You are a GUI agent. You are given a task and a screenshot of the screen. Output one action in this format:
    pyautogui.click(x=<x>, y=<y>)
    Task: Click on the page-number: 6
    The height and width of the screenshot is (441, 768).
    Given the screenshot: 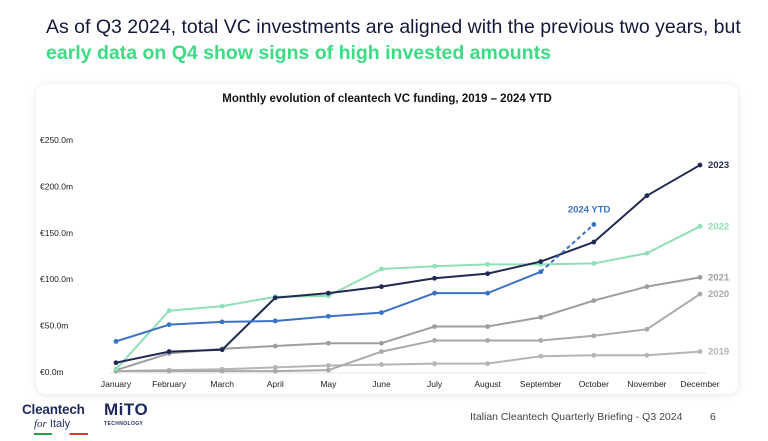 What is the action you would take?
    pyautogui.click(x=713, y=417)
    